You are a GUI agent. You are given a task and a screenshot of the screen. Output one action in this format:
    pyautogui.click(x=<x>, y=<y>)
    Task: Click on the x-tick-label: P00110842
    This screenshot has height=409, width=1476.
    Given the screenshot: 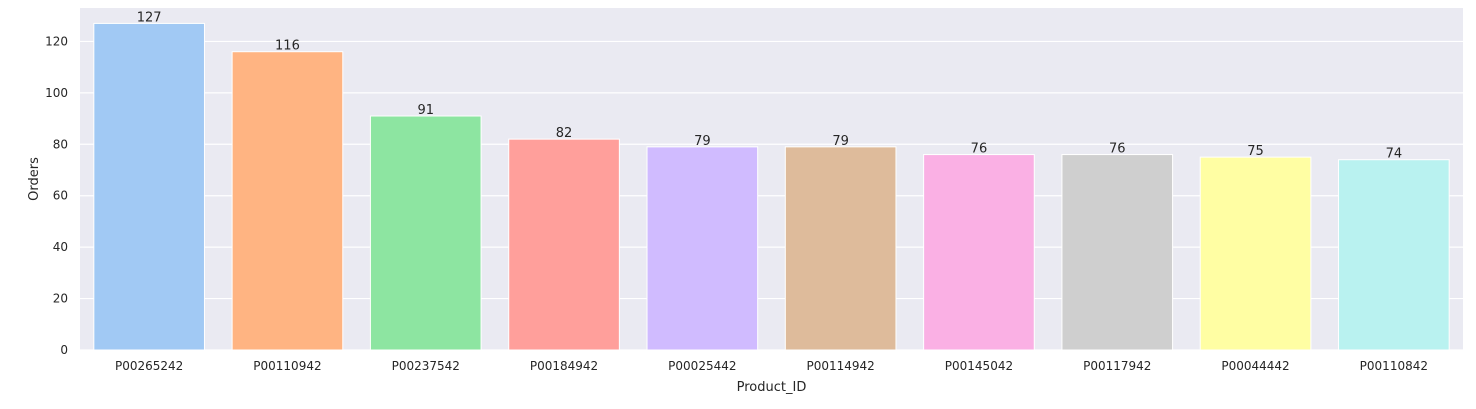 What is the action you would take?
    pyautogui.click(x=1394, y=366)
    